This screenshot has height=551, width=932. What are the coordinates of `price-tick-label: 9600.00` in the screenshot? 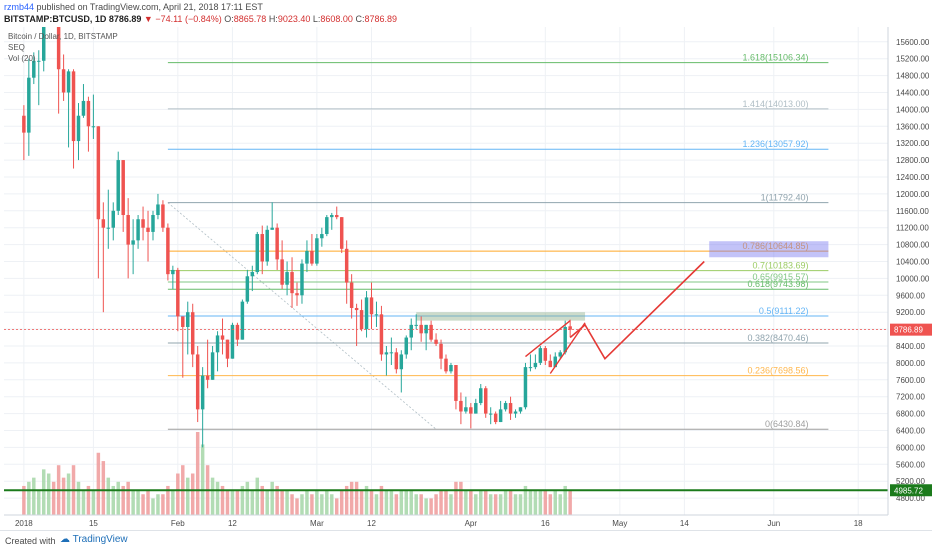 It's located at (910, 295).